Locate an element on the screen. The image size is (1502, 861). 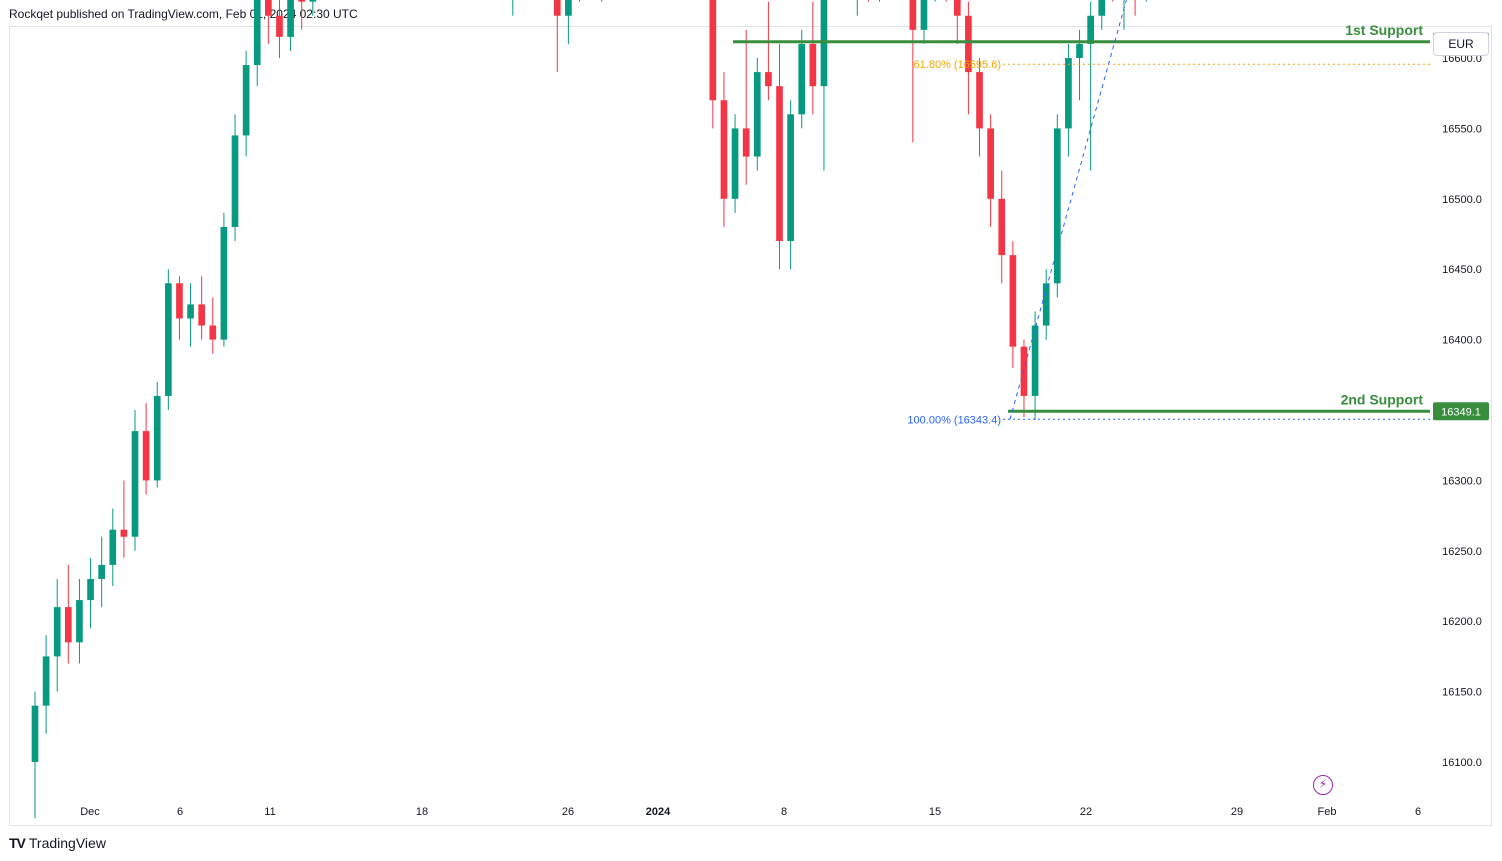
fib-label: 100.00% (16343.4) is located at coordinates (954, 420).